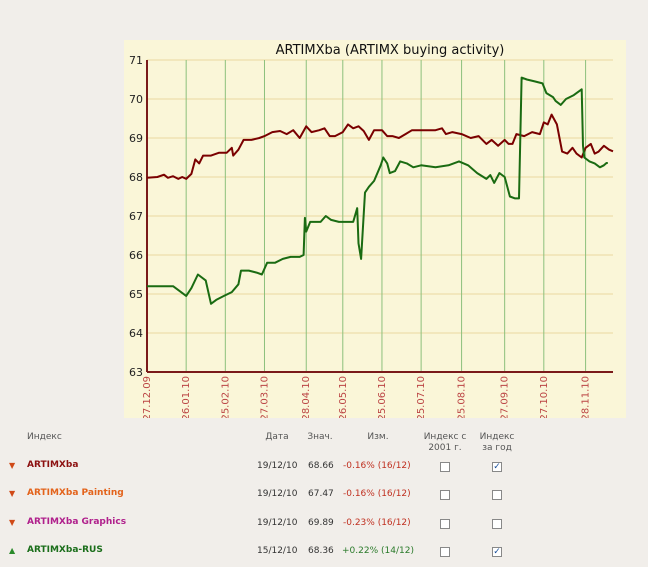  I want to click on y-tick-label: 64, so click(136, 333).